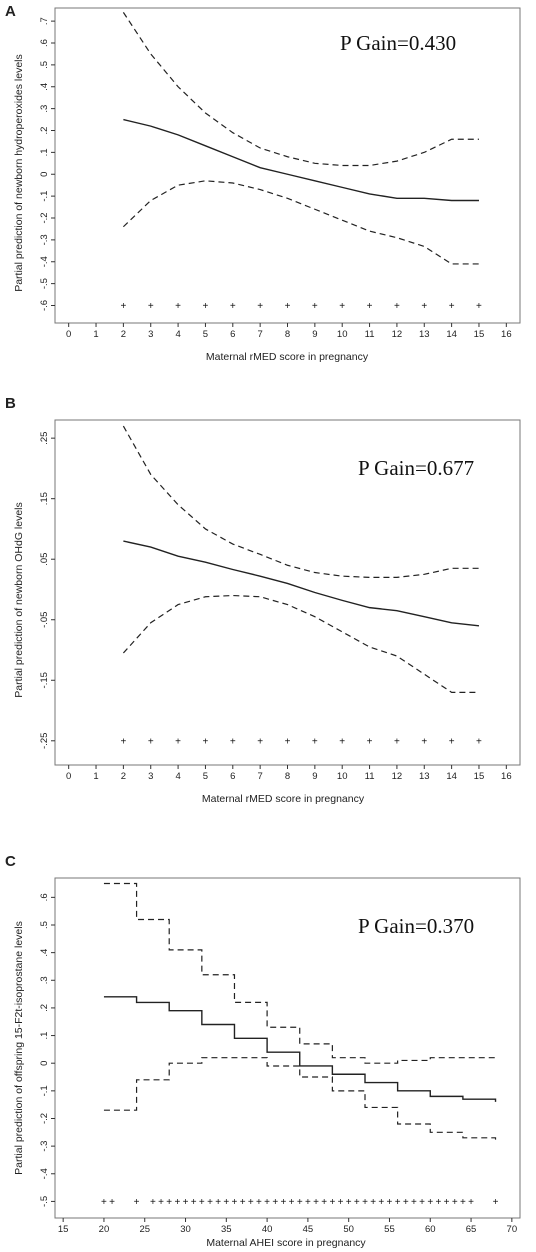  Describe the element at coordinates (342, 306) in the screenshot. I see `rug-point-a-8: +` at that location.